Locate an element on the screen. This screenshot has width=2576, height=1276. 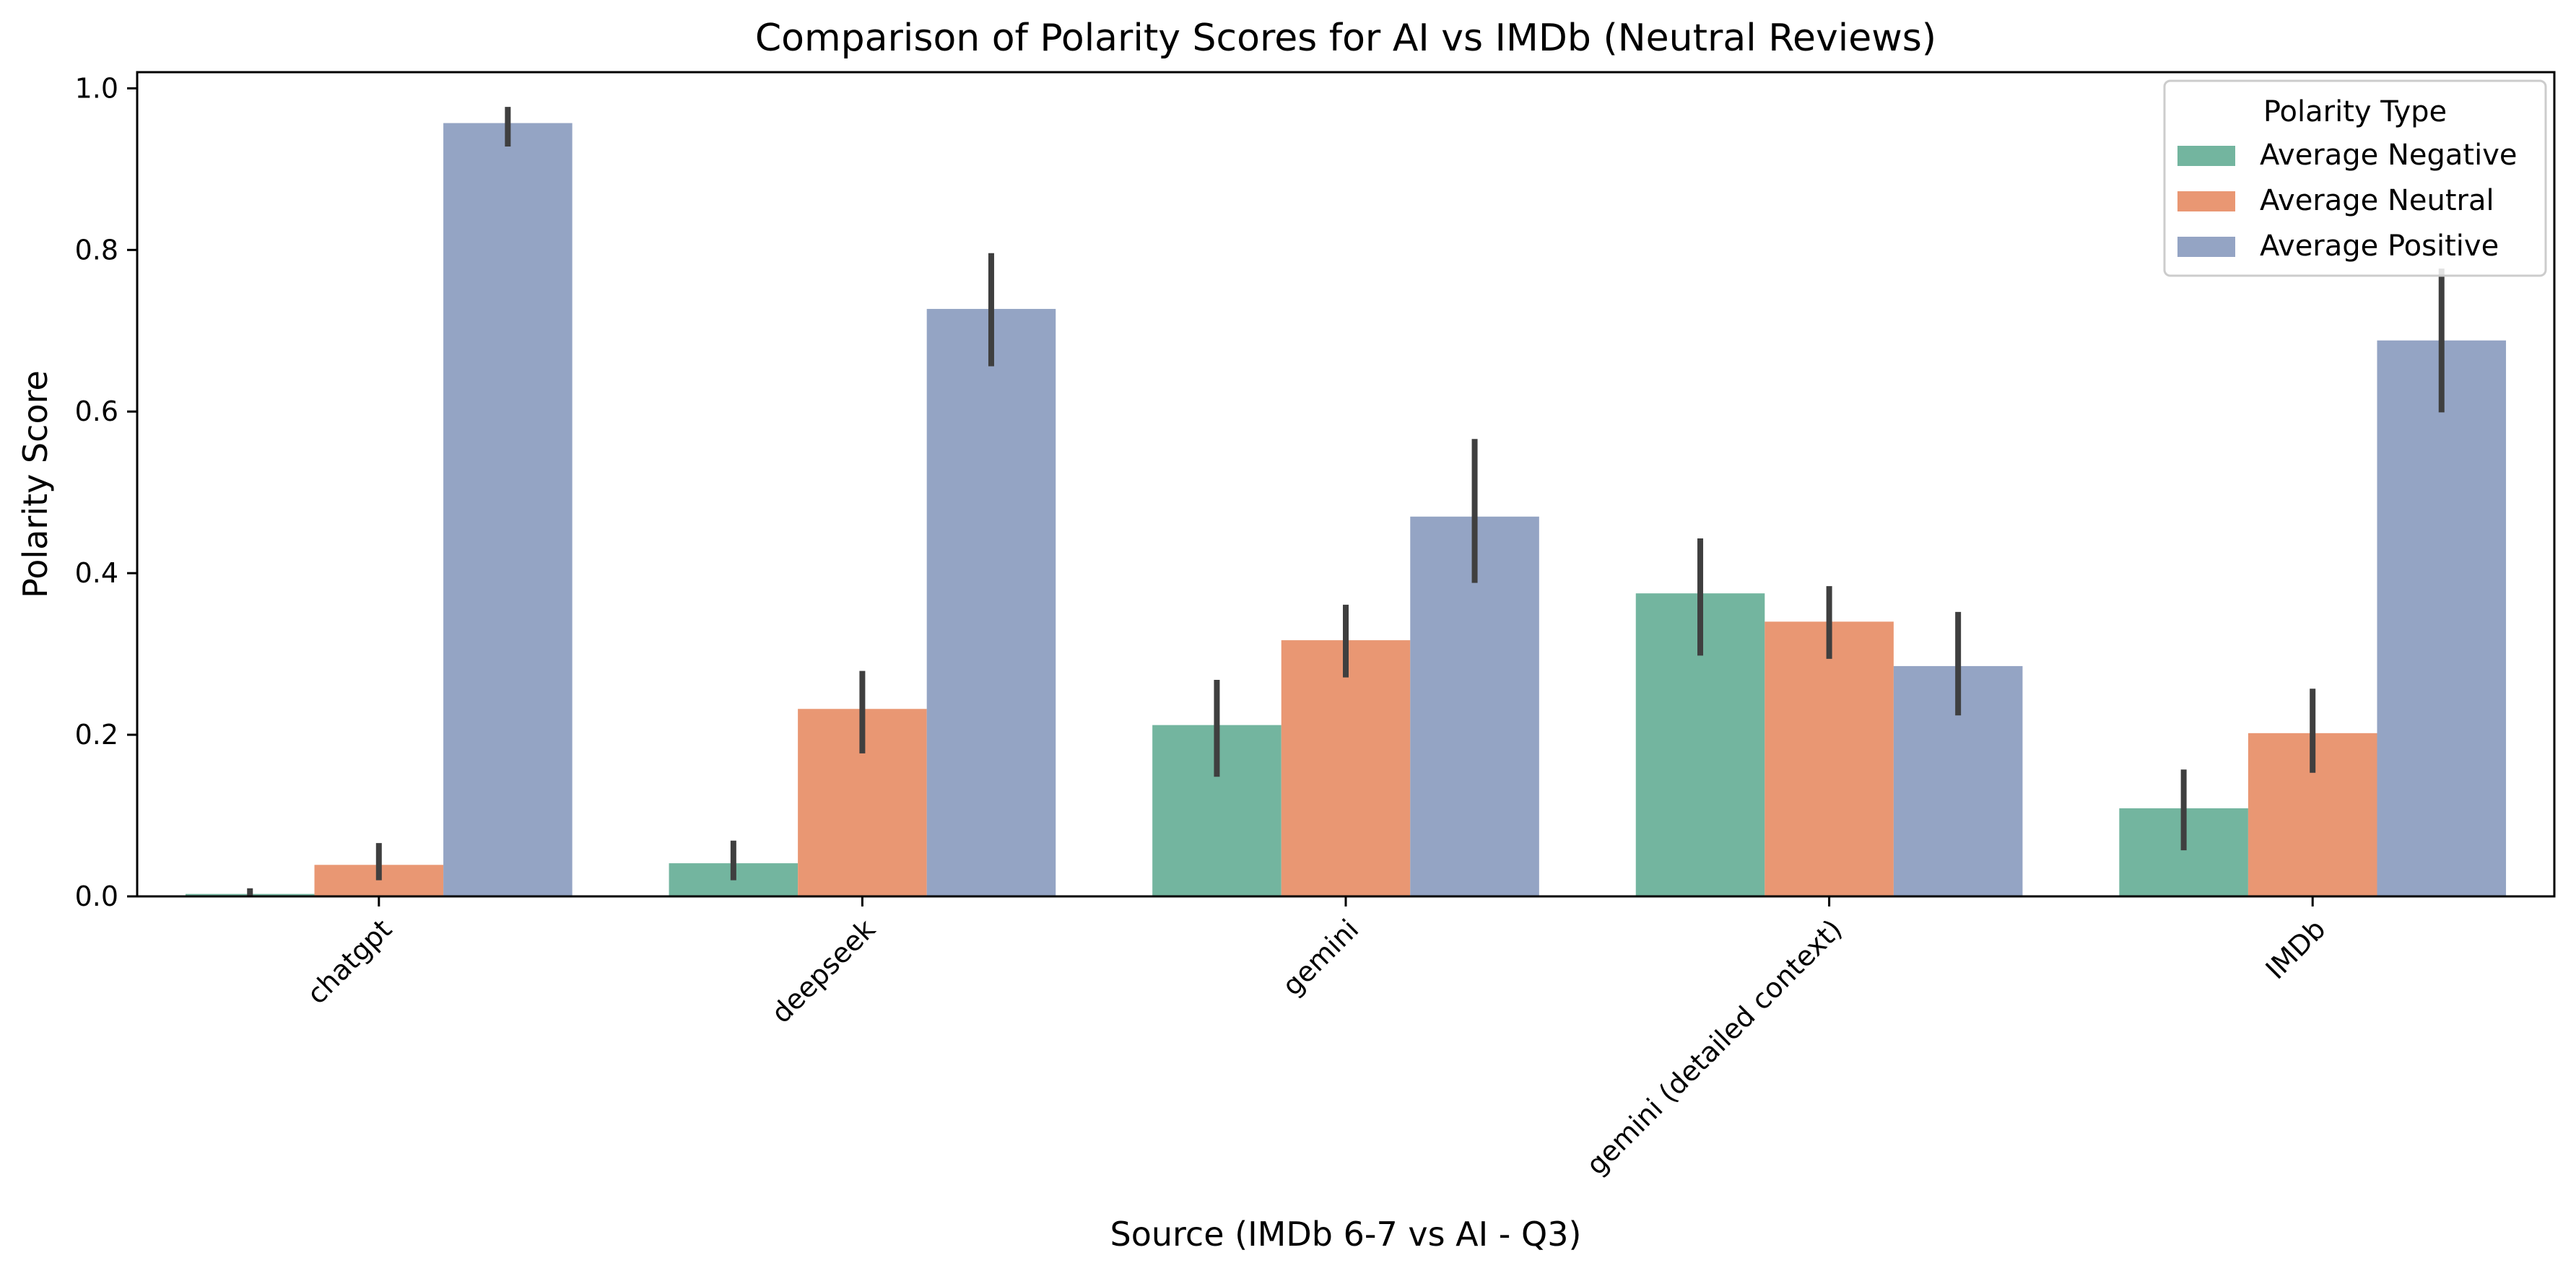
x-tick-label: deepseek is located at coordinates (823, 971).